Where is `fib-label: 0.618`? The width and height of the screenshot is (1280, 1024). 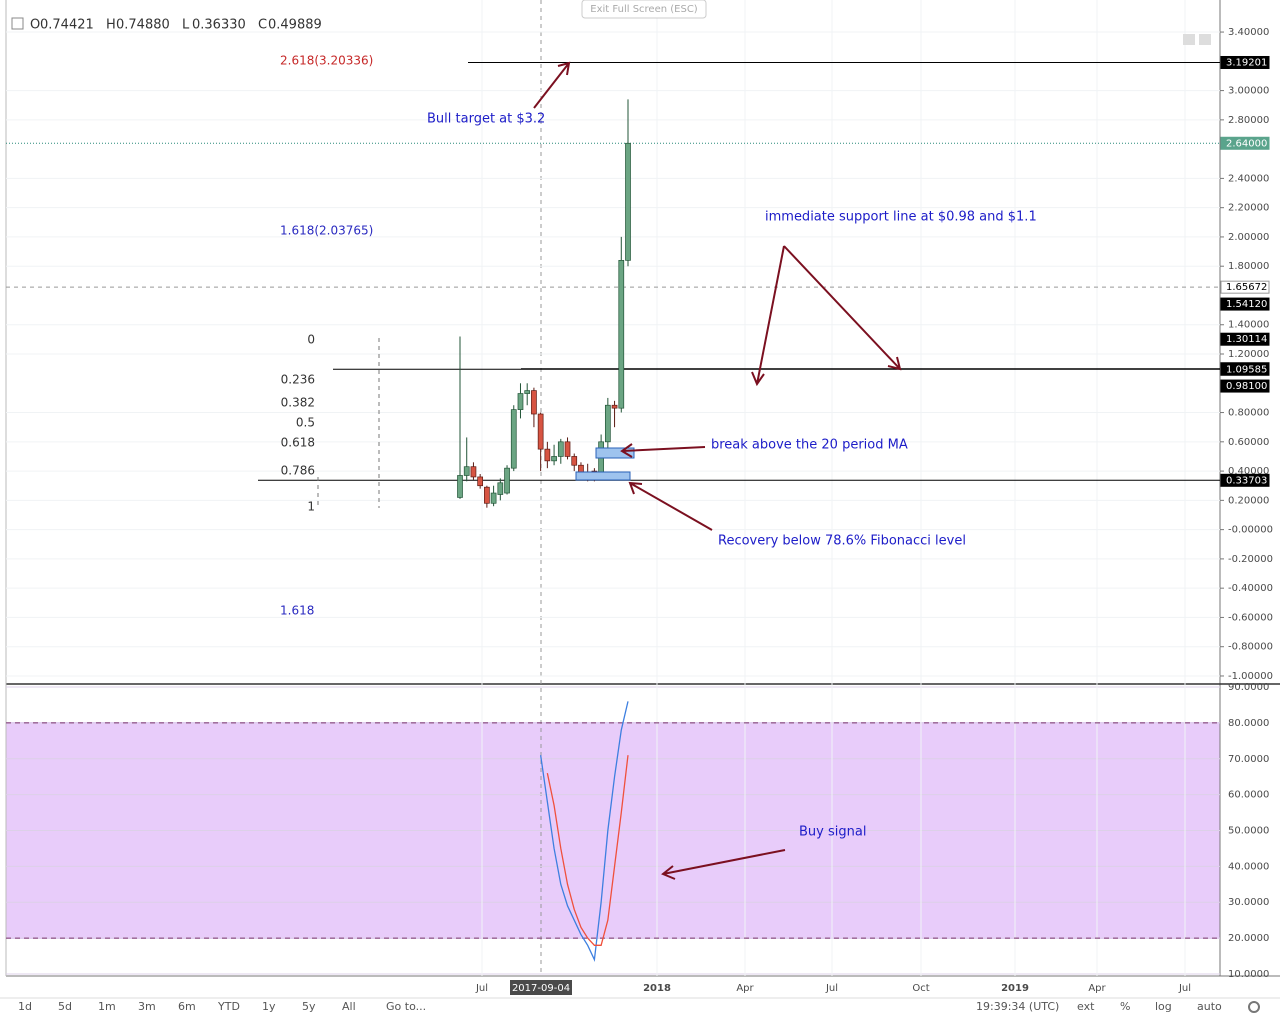
fib-label: 0.618 is located at coordinates (298, 443).